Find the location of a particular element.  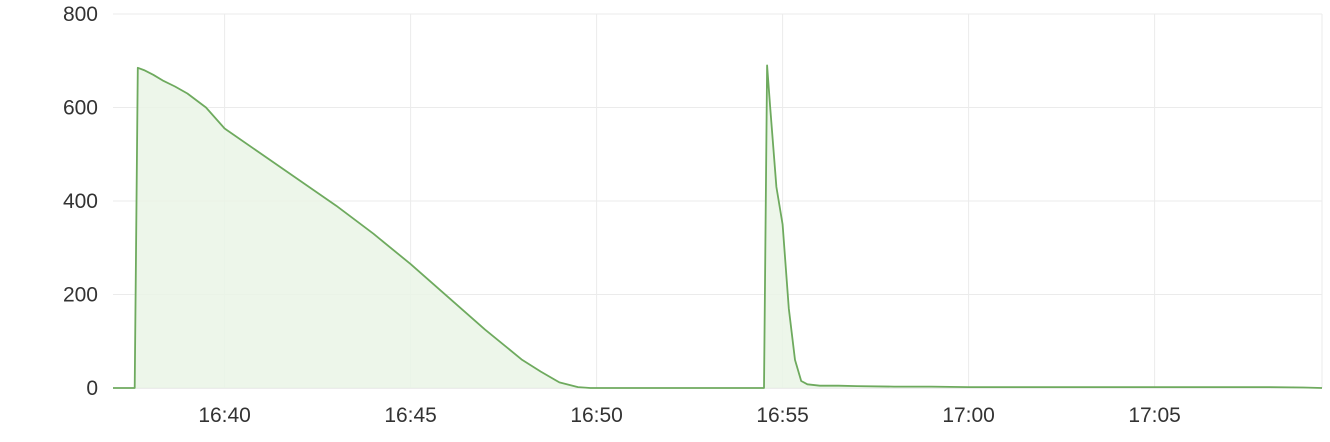

y-tick-label: 200 is located at coordinates (80, 295).